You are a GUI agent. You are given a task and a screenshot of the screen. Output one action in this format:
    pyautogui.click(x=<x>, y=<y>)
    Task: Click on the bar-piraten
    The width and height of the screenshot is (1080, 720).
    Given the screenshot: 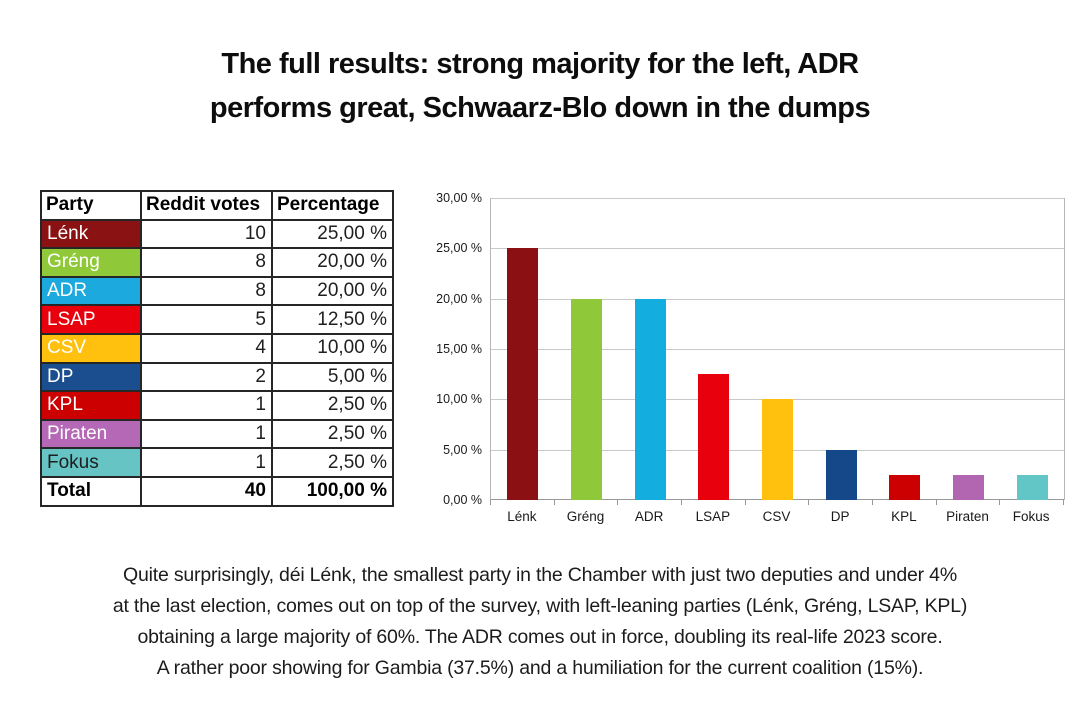 What is the action you would take?
    pyautogui.click(x=968, y=487)
    